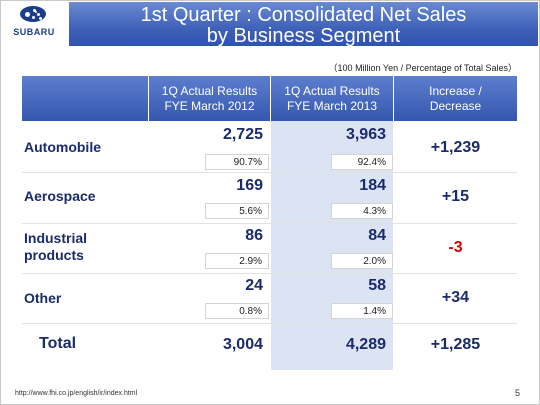  I want to click on column-header-fy2013: 1Q Actual Results FYE March 2013, so click(332, 98).